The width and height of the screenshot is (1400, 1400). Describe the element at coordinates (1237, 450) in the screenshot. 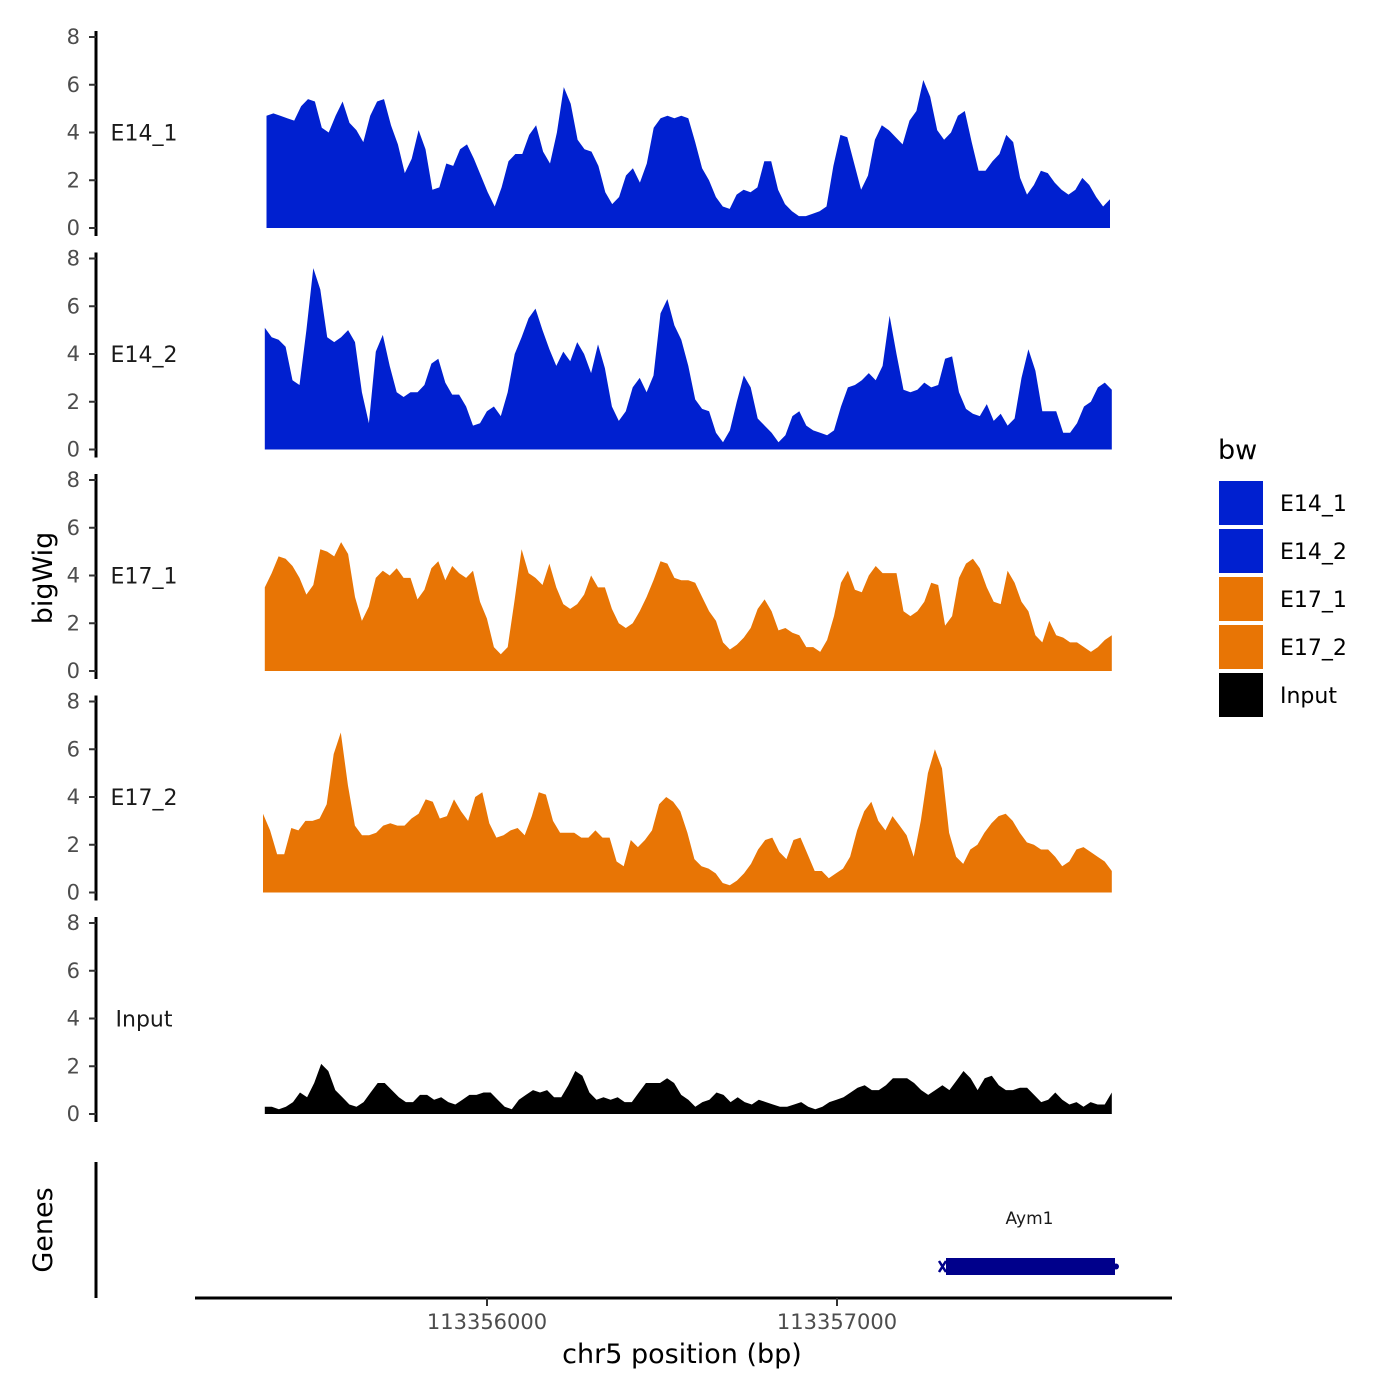

I see `legend-title: bw` at that location.